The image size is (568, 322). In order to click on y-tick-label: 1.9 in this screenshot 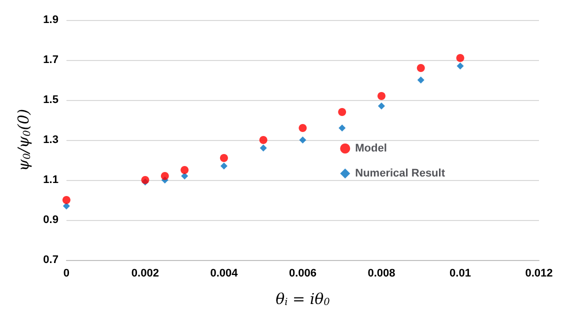, I will do `click(50, 20)`.